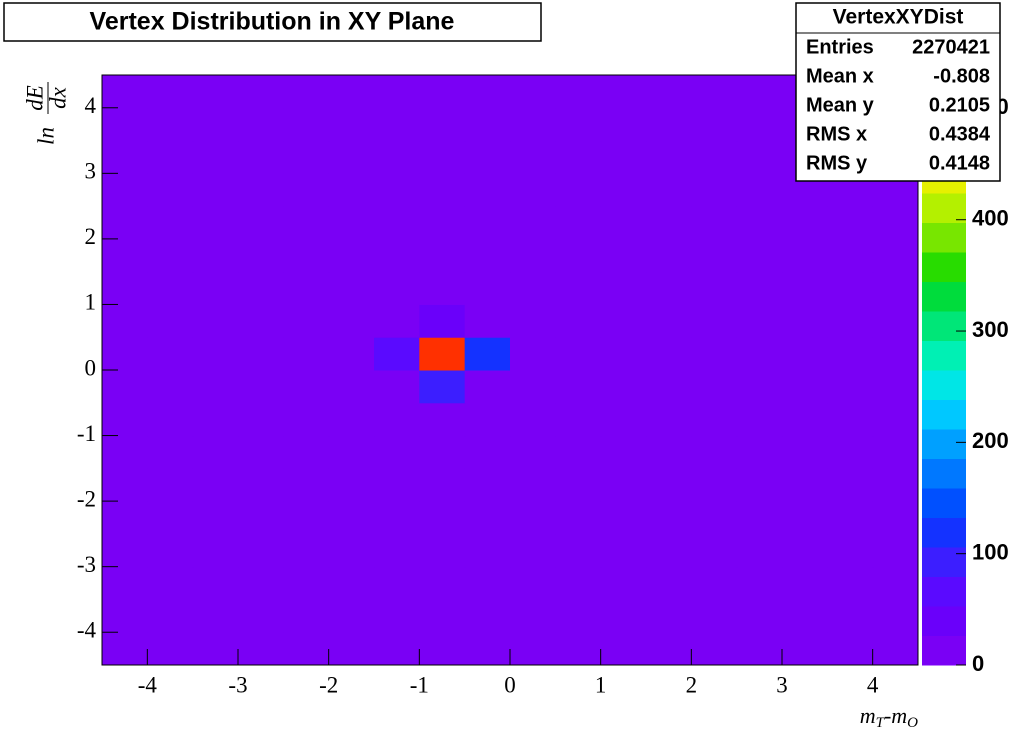 The image size is (1020, 740). What do you see at coordinates (782, 684) in the screenshot?
I see `x-tick-label: 3` at bounding box center [782, 684].